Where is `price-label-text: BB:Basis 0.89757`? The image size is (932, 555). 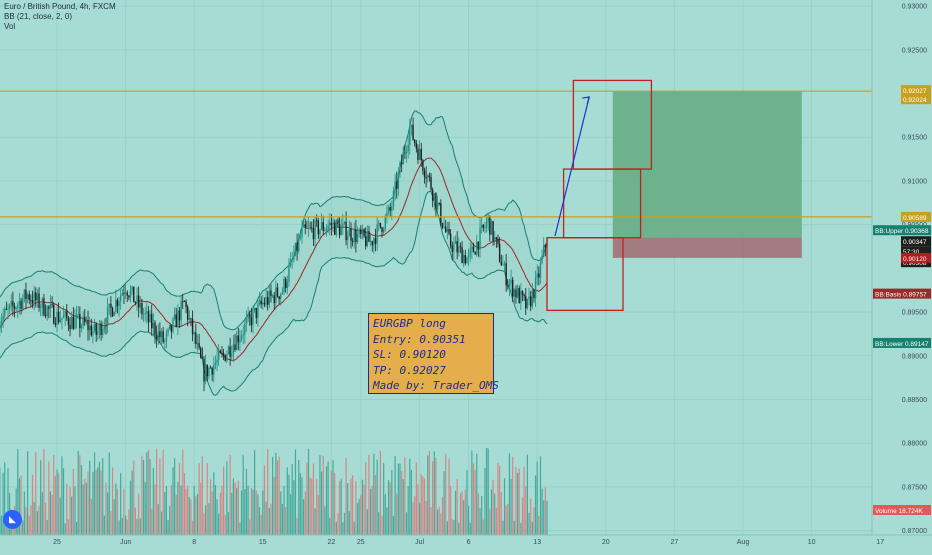
price-label-text: BB:Basis 0.89757 is located at coordinates (901, 295).